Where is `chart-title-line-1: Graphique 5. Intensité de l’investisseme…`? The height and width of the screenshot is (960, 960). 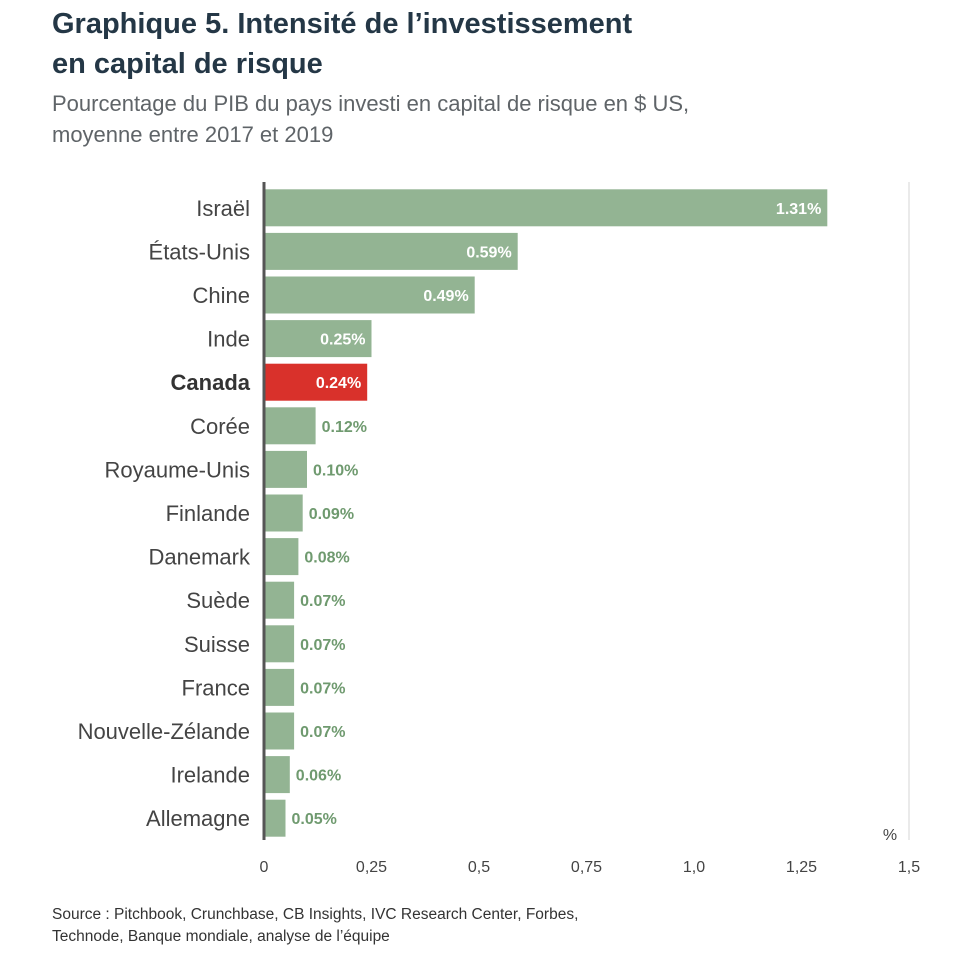 chart-title-line-1: Graphique 5. Intensité de l’investisseme… is located at coordinates (342, 24).